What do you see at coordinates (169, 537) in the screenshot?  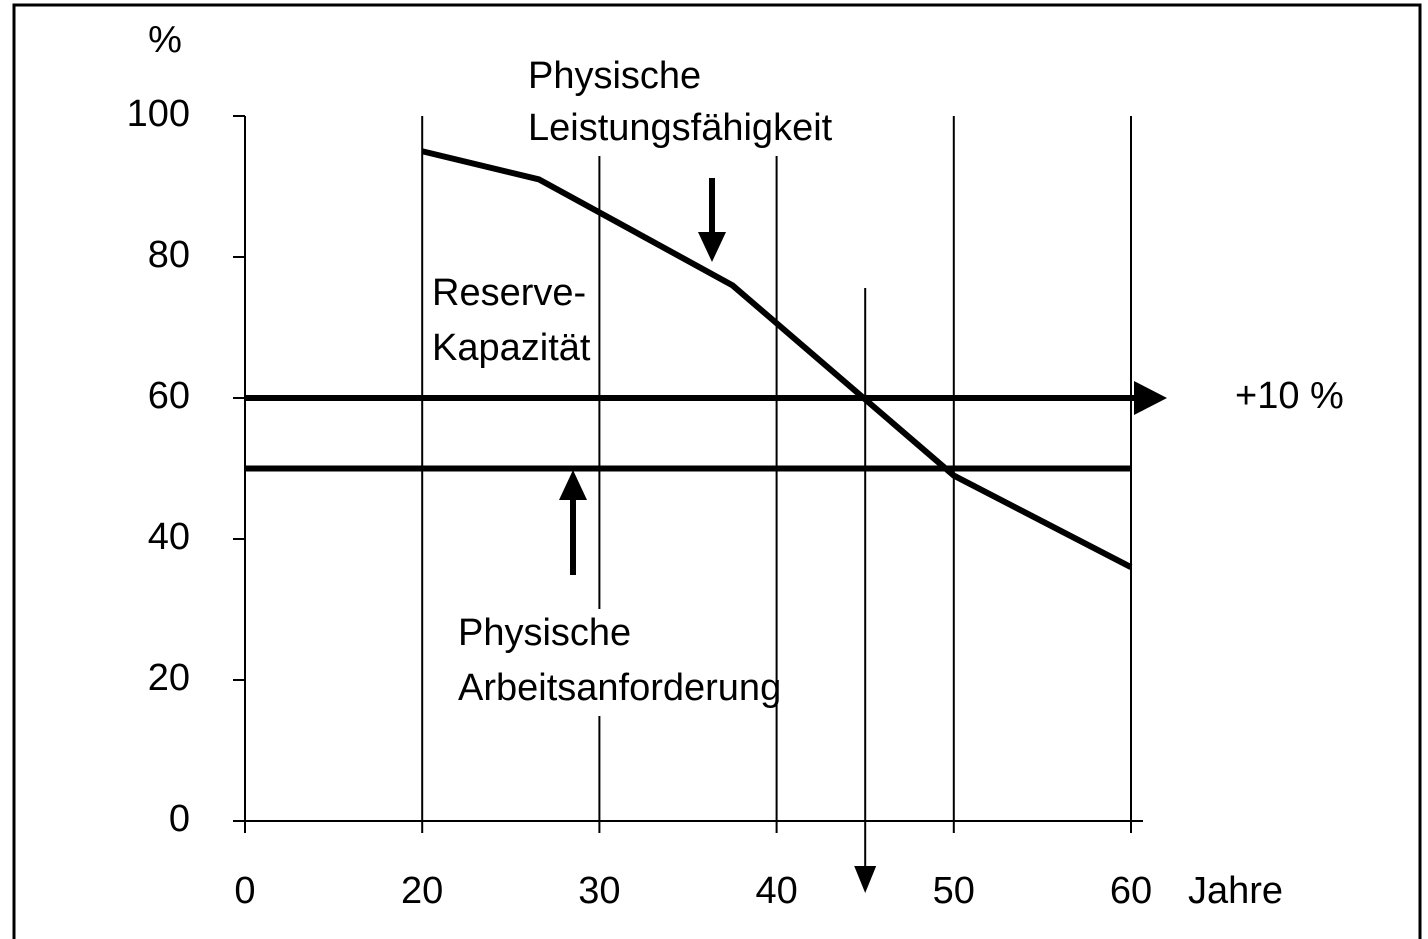 I see `y-tick-label: 40` at bounding box center [169, 537].